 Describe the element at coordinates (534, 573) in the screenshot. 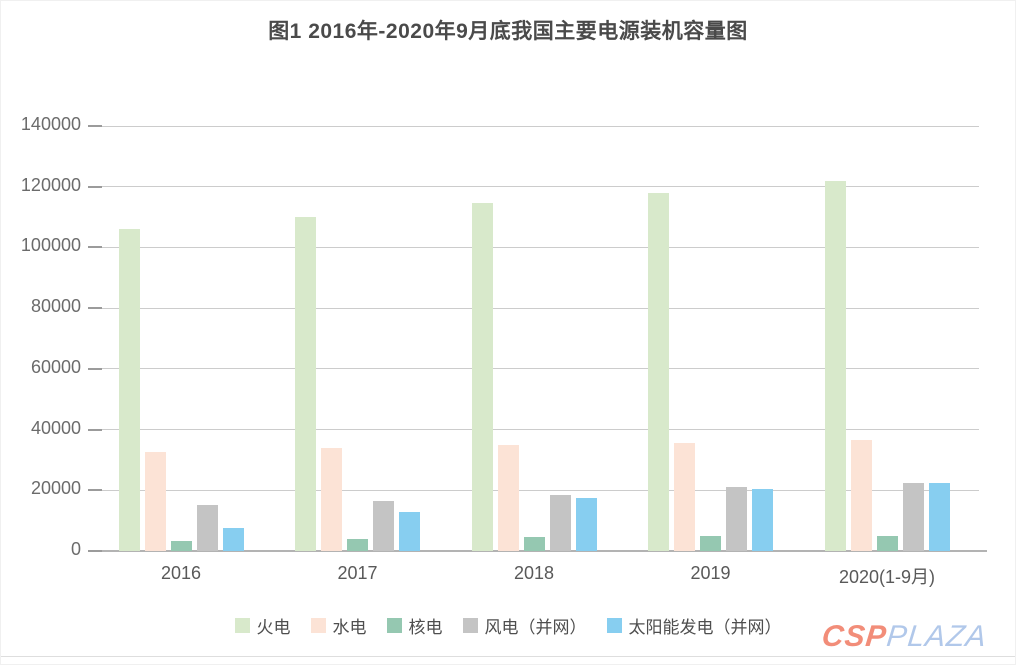

I see `x-axis-label: 2018` at that location.